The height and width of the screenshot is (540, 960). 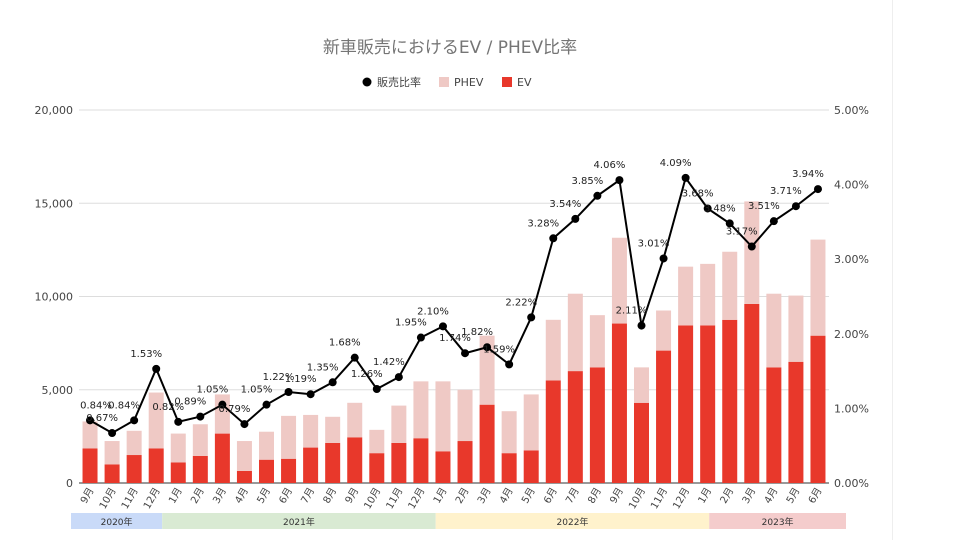 What do you see at coordinates (572, 496) in the screenshot?
I see `x-tick-label: 7月` at bounding box center [572, 496].